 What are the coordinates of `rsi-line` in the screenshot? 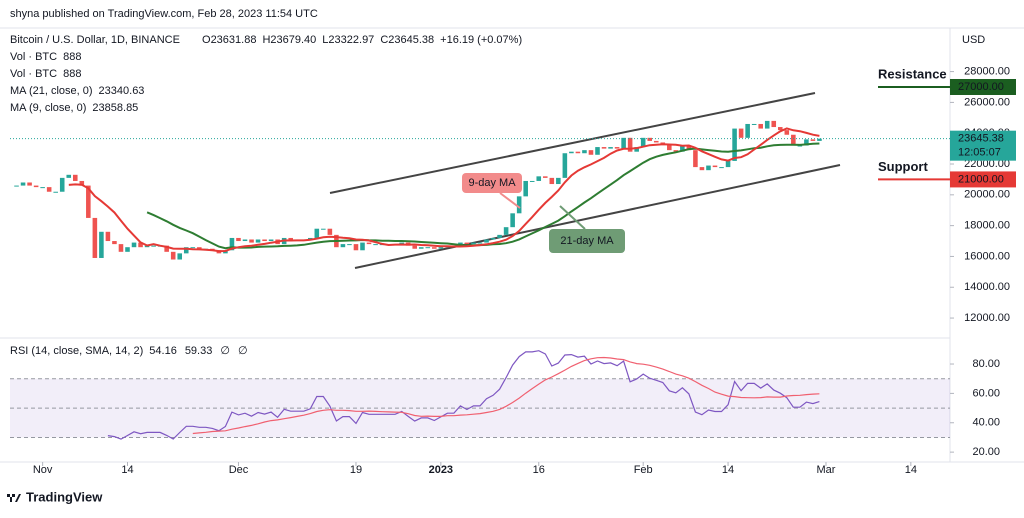 It's located at (463, 395).